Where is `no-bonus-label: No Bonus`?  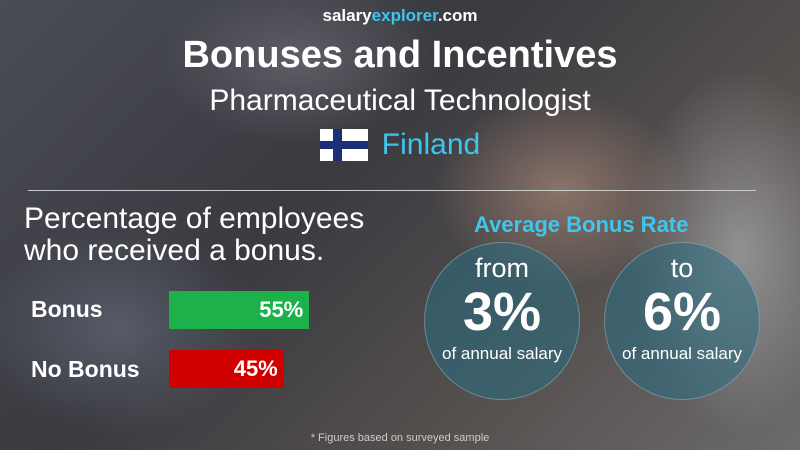
no-bonus-label: No Bonus is located at coordinates (85, 369).